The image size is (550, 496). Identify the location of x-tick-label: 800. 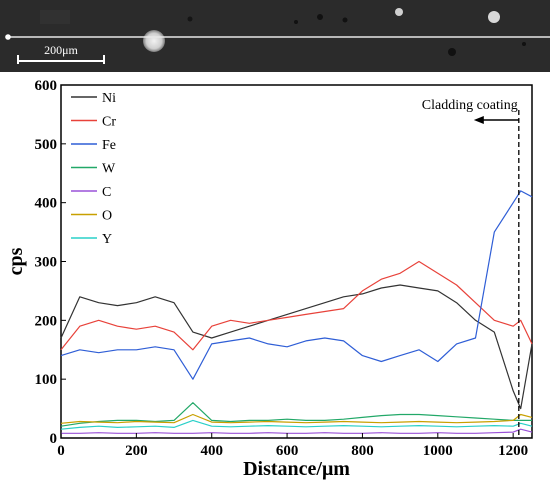
(362, 451).